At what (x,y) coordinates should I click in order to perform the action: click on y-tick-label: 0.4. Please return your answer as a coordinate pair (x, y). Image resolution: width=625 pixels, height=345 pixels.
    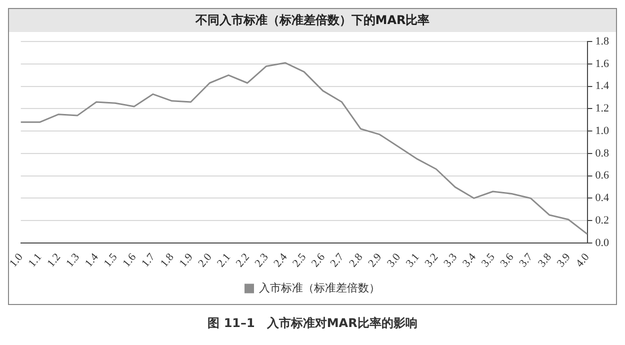
    Looking at the image, I should click on (602, 198).